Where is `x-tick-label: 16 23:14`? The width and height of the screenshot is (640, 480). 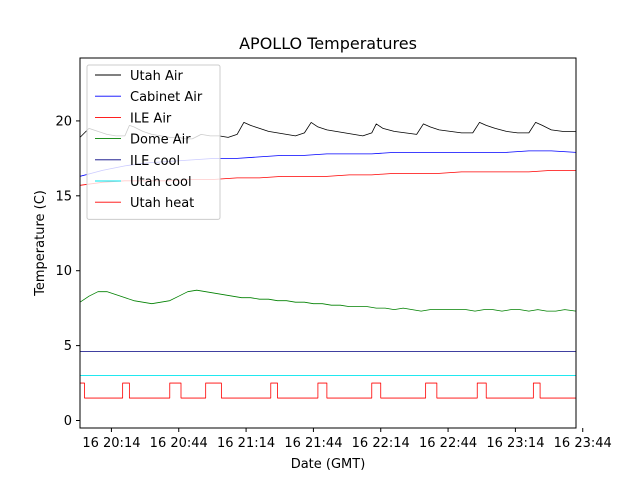 x-tick-label: 16 23:14 is located at coordinates (515, 443).